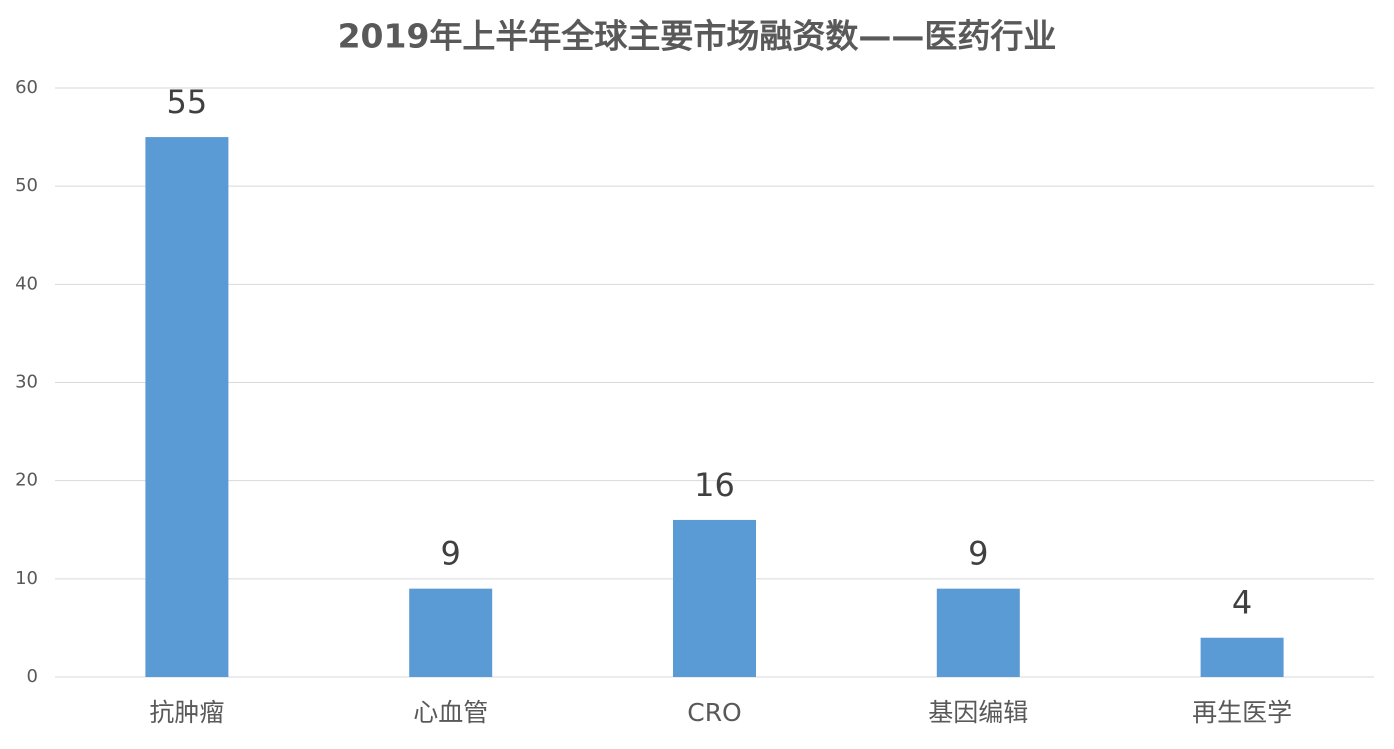 The height and width of the screenshot is (749, 1394). Describe the element at coordinates (187, 102) in the screenshot. I see `data-label: 55` at that location.